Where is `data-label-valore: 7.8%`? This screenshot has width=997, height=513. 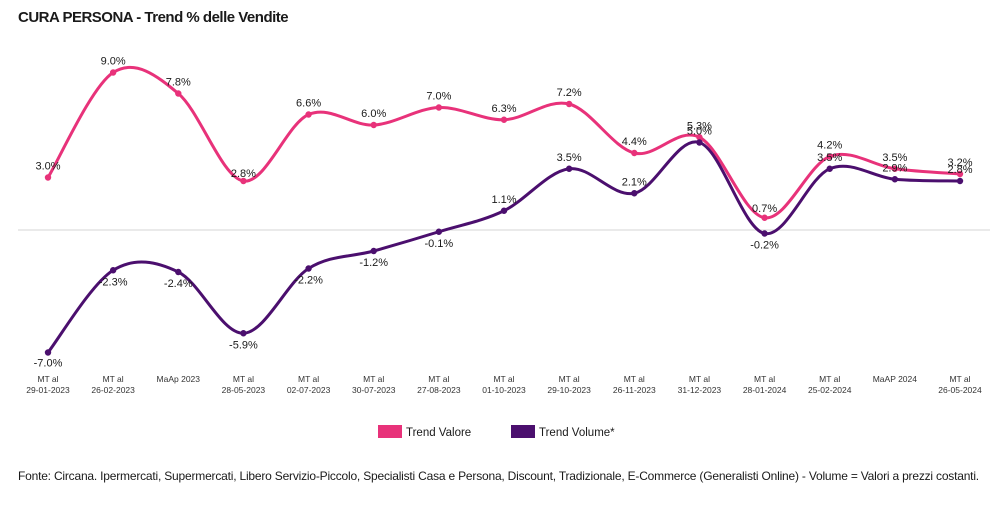 data-label-valore: 7.8% is located at coordinates (178, 83).